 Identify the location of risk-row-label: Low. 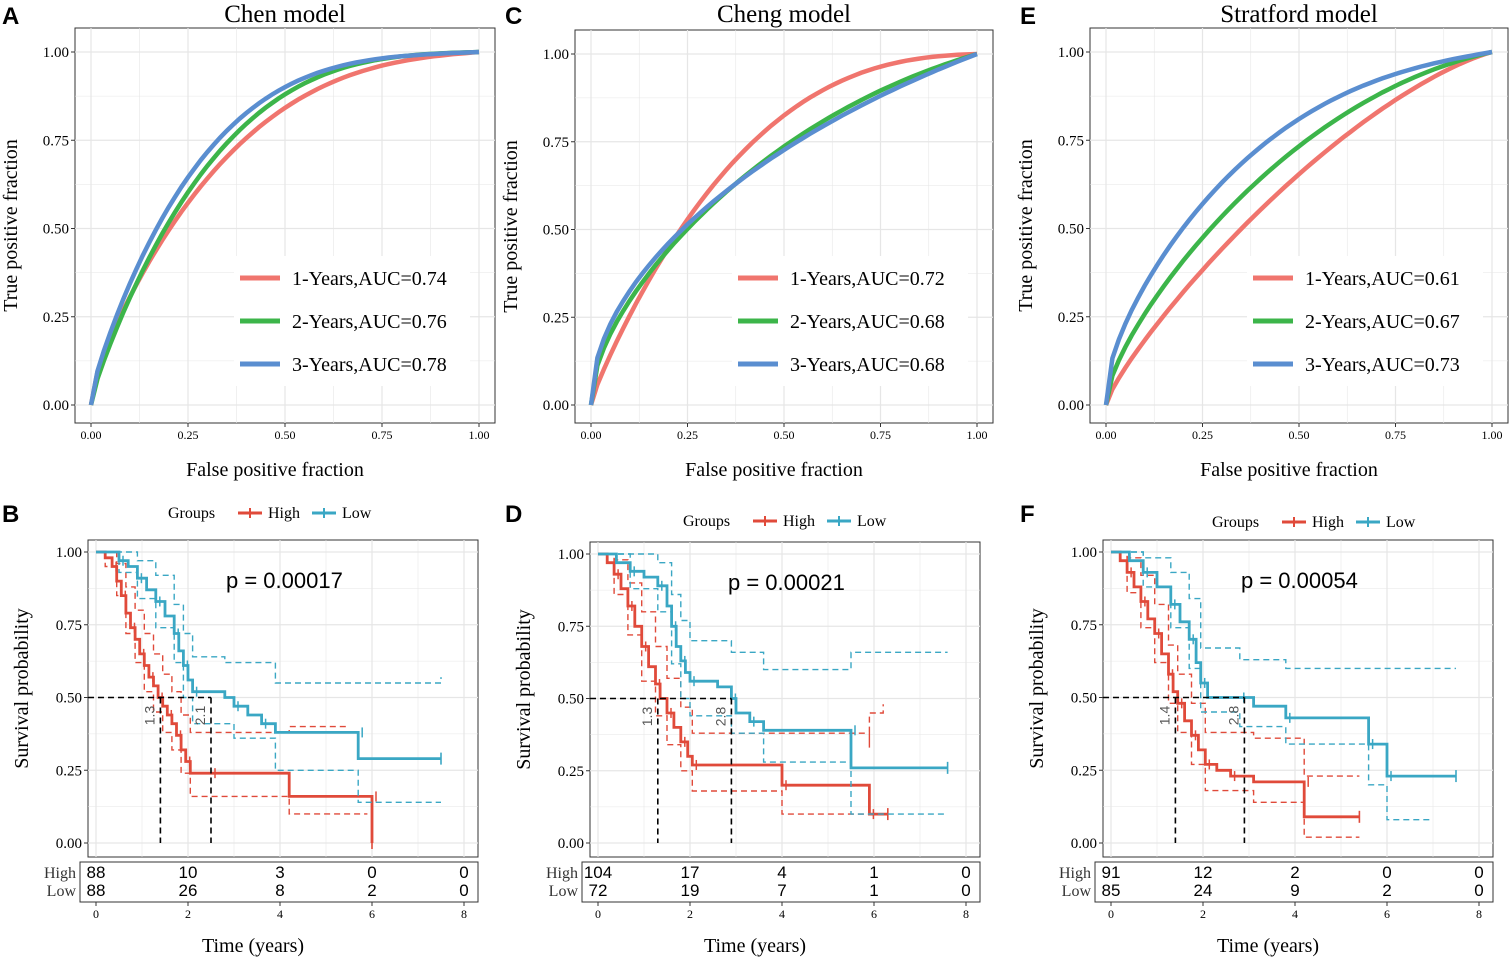
(1077, 891).